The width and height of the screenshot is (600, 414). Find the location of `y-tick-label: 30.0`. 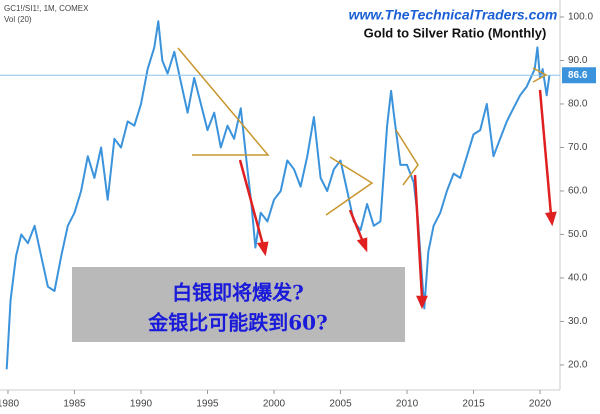

y-tick-label: 30.0 is located at coordinates (578, 321).